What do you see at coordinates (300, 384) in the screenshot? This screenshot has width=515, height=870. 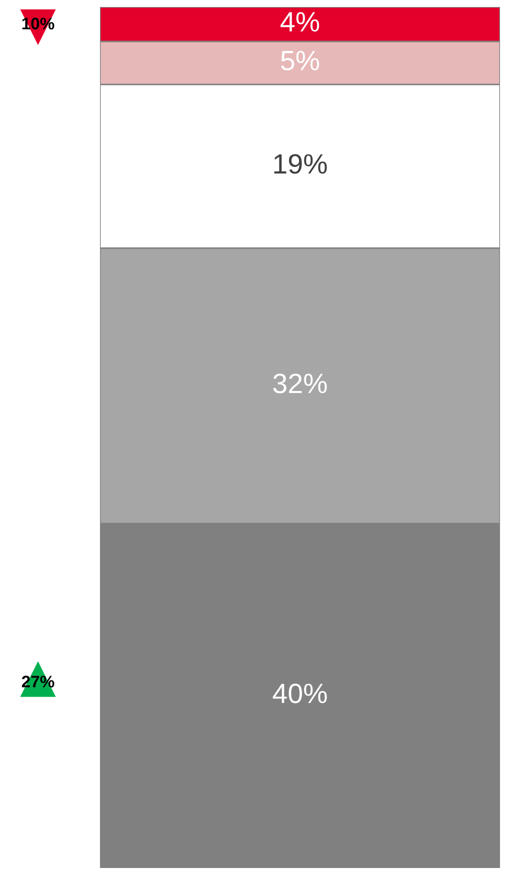 I see `data-label: 32%` at bounding box center [300, 384].